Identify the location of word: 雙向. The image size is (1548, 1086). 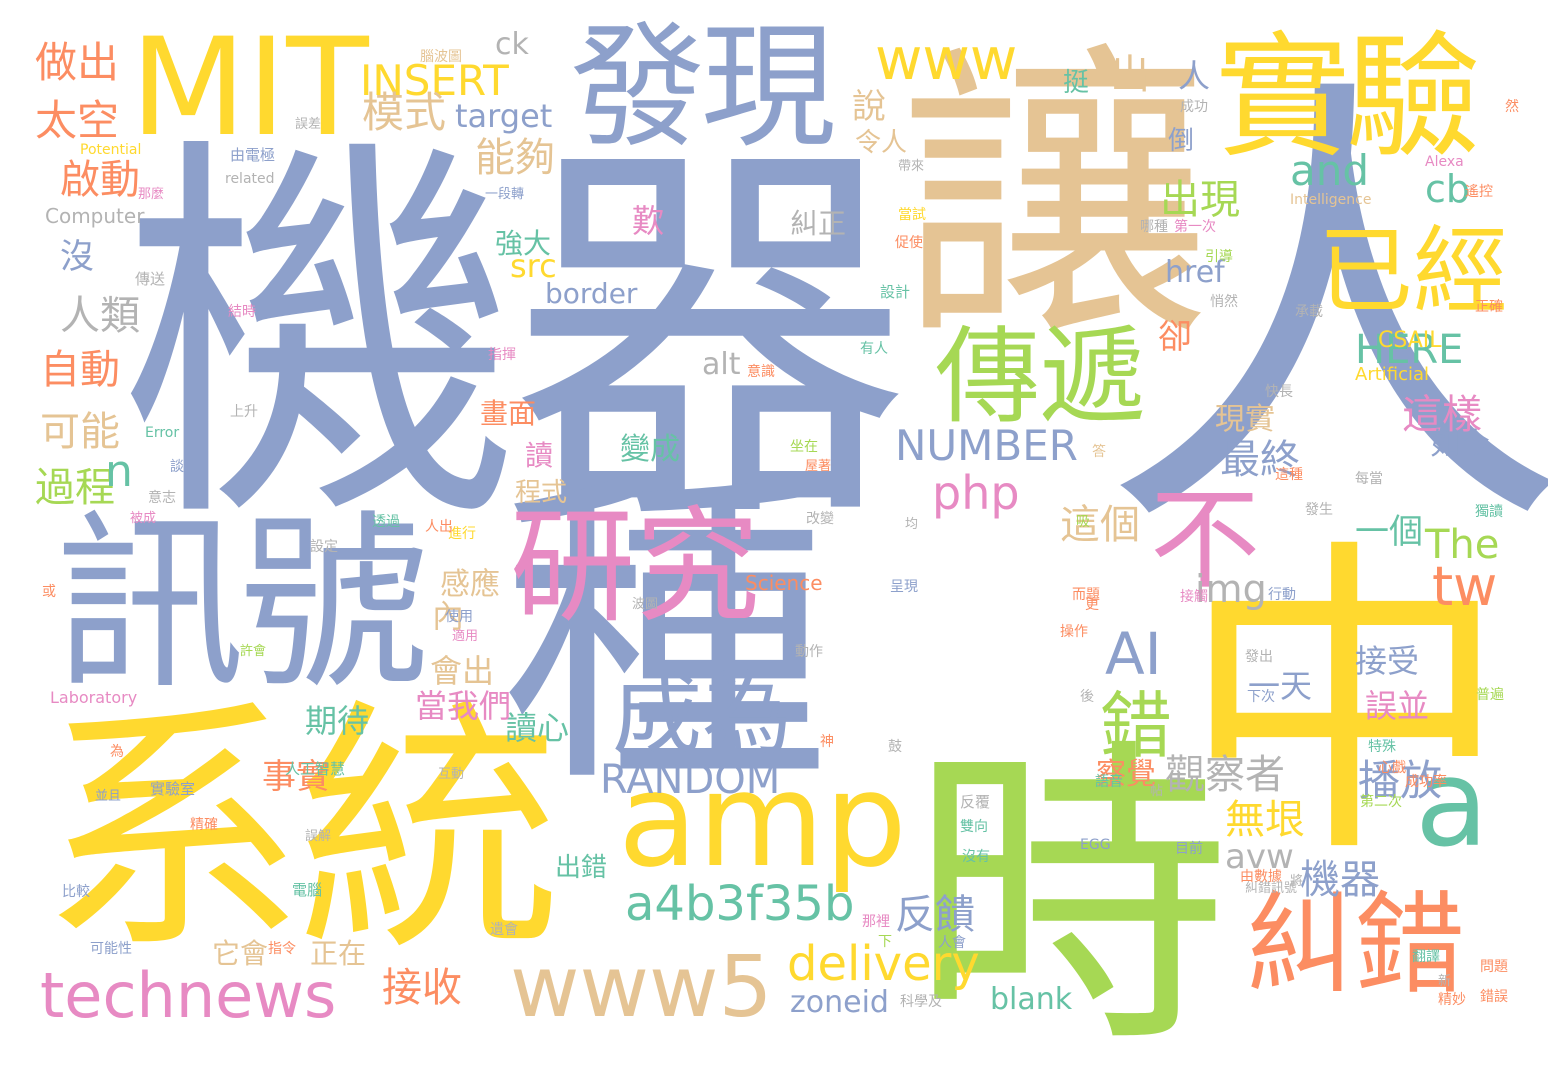
(974, 827).